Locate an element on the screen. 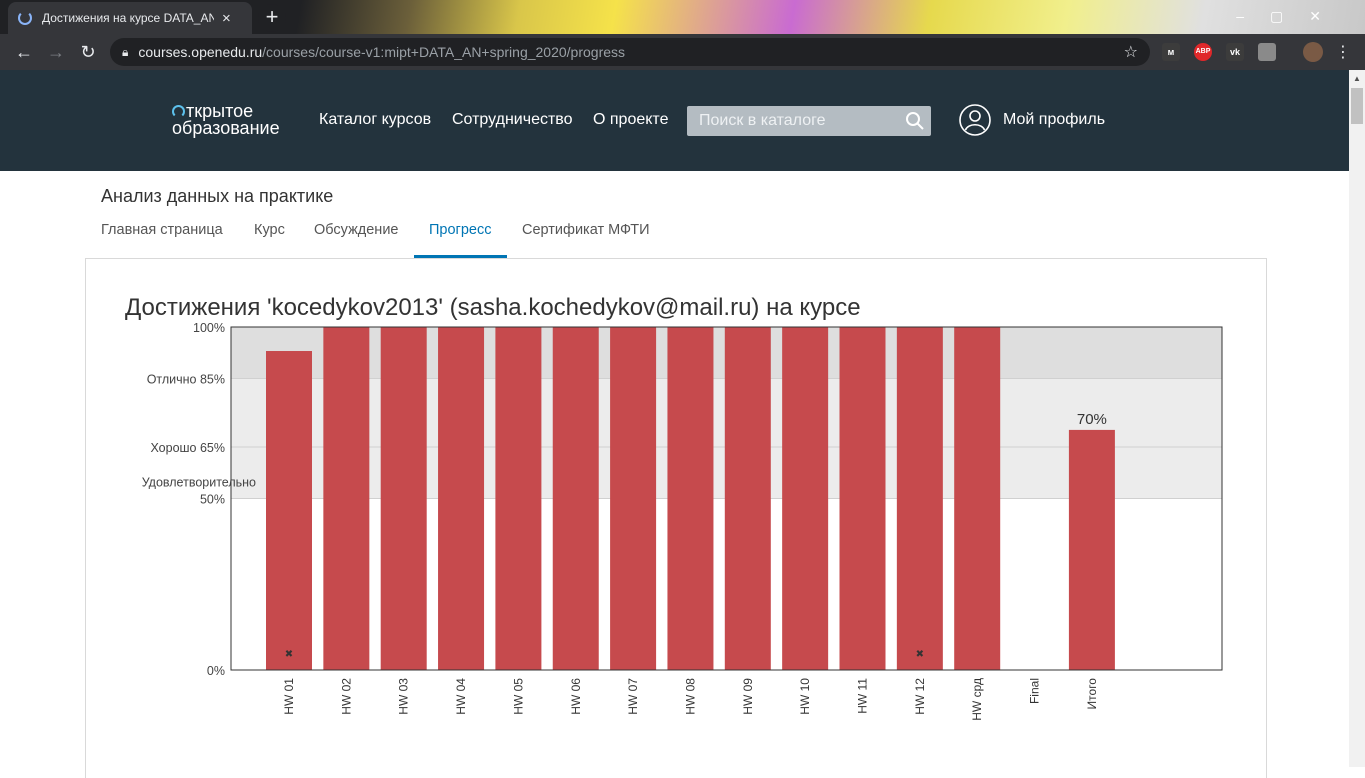  course-title: Анализ данных на практике is located at coordinates (217, 196).